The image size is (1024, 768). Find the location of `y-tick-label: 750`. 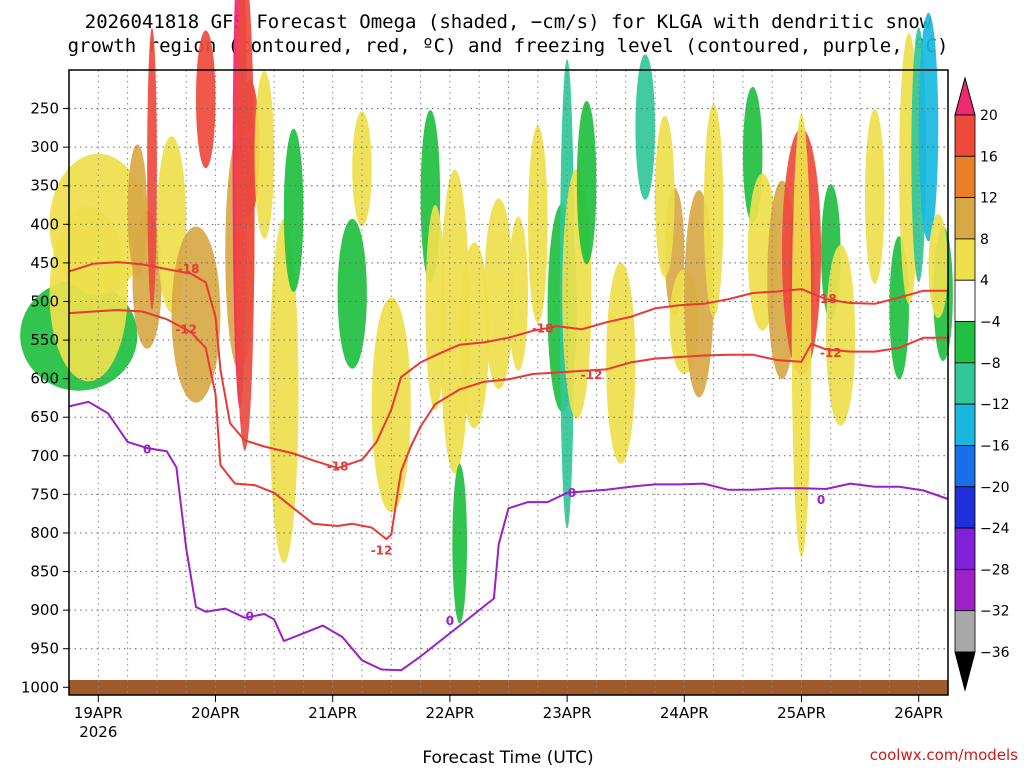

y-tick-label: 750 is located at coordinates (44, 494).